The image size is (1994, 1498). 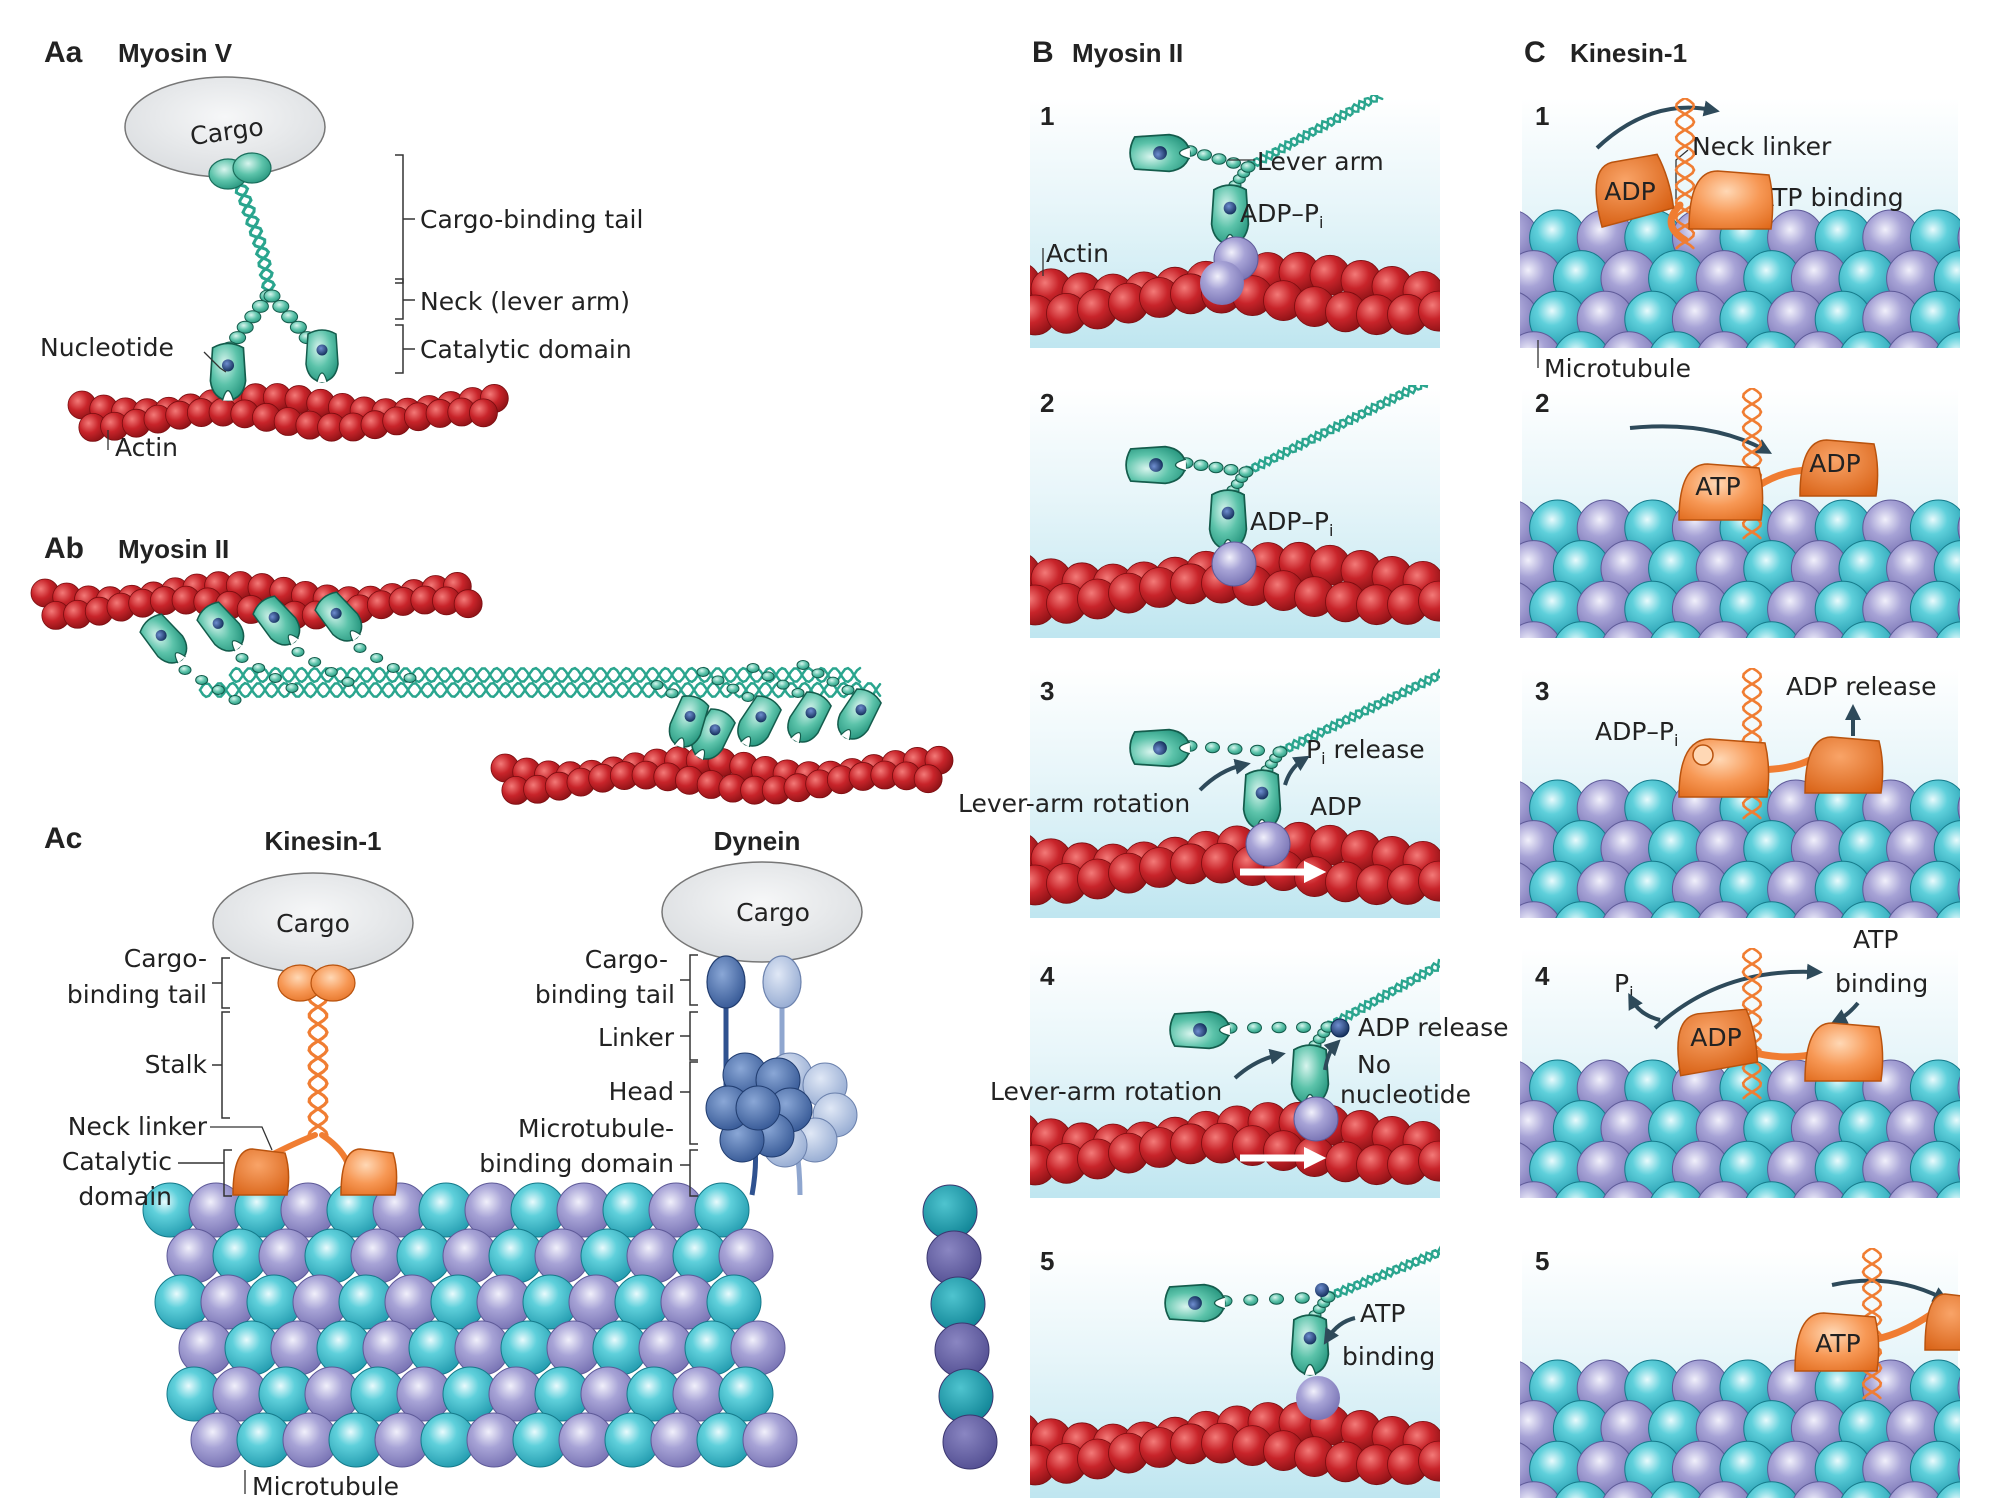 I want to click on lever-arm, so click(x=210, y=685).